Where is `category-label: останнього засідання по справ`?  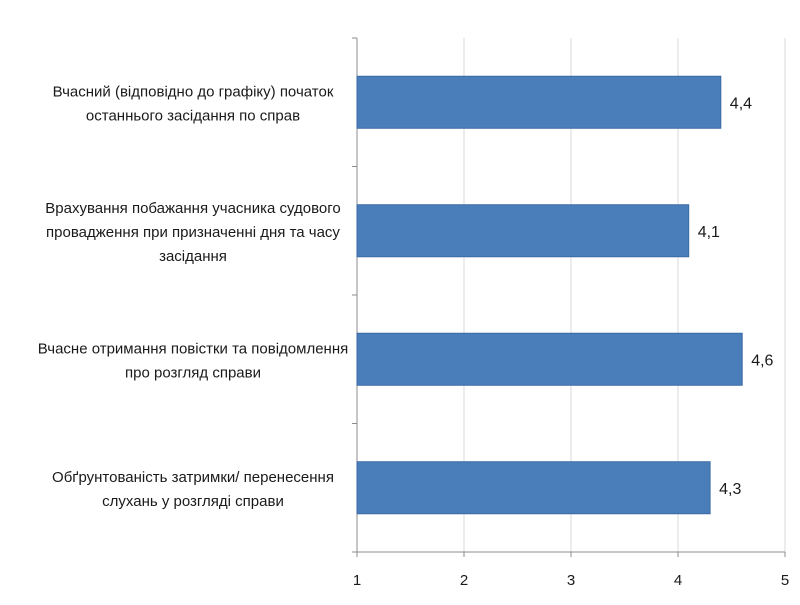
category-label: останнього засідання по справ is located at coordinates (193, 115).